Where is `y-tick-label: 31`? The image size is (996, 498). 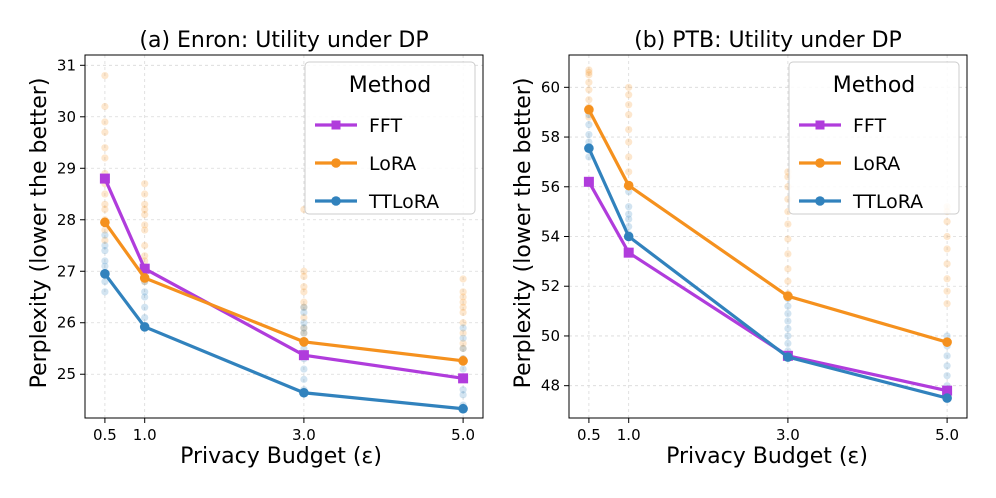 y-tick-label: 31 is located at coordinates (66, 65).